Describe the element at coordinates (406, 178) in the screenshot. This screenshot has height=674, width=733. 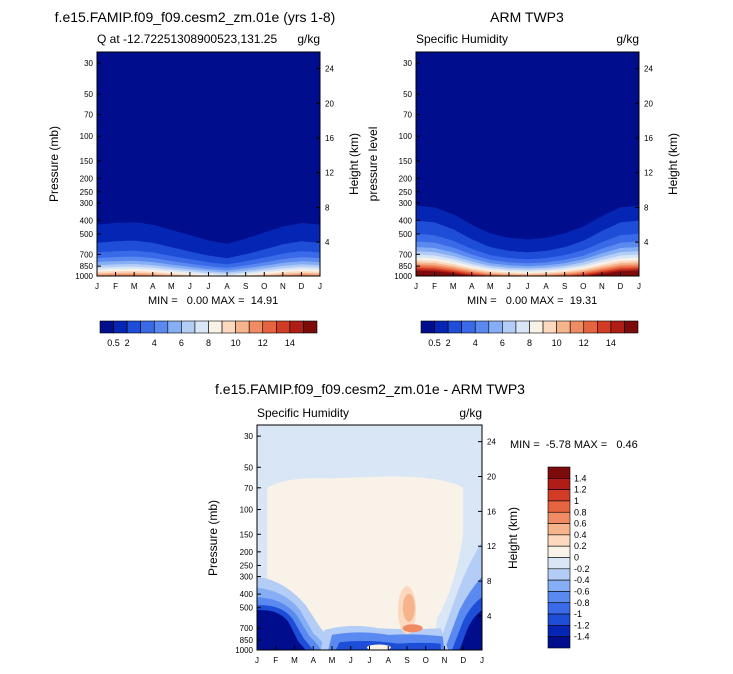
I see `pressure-tick-label: 200` at that location.